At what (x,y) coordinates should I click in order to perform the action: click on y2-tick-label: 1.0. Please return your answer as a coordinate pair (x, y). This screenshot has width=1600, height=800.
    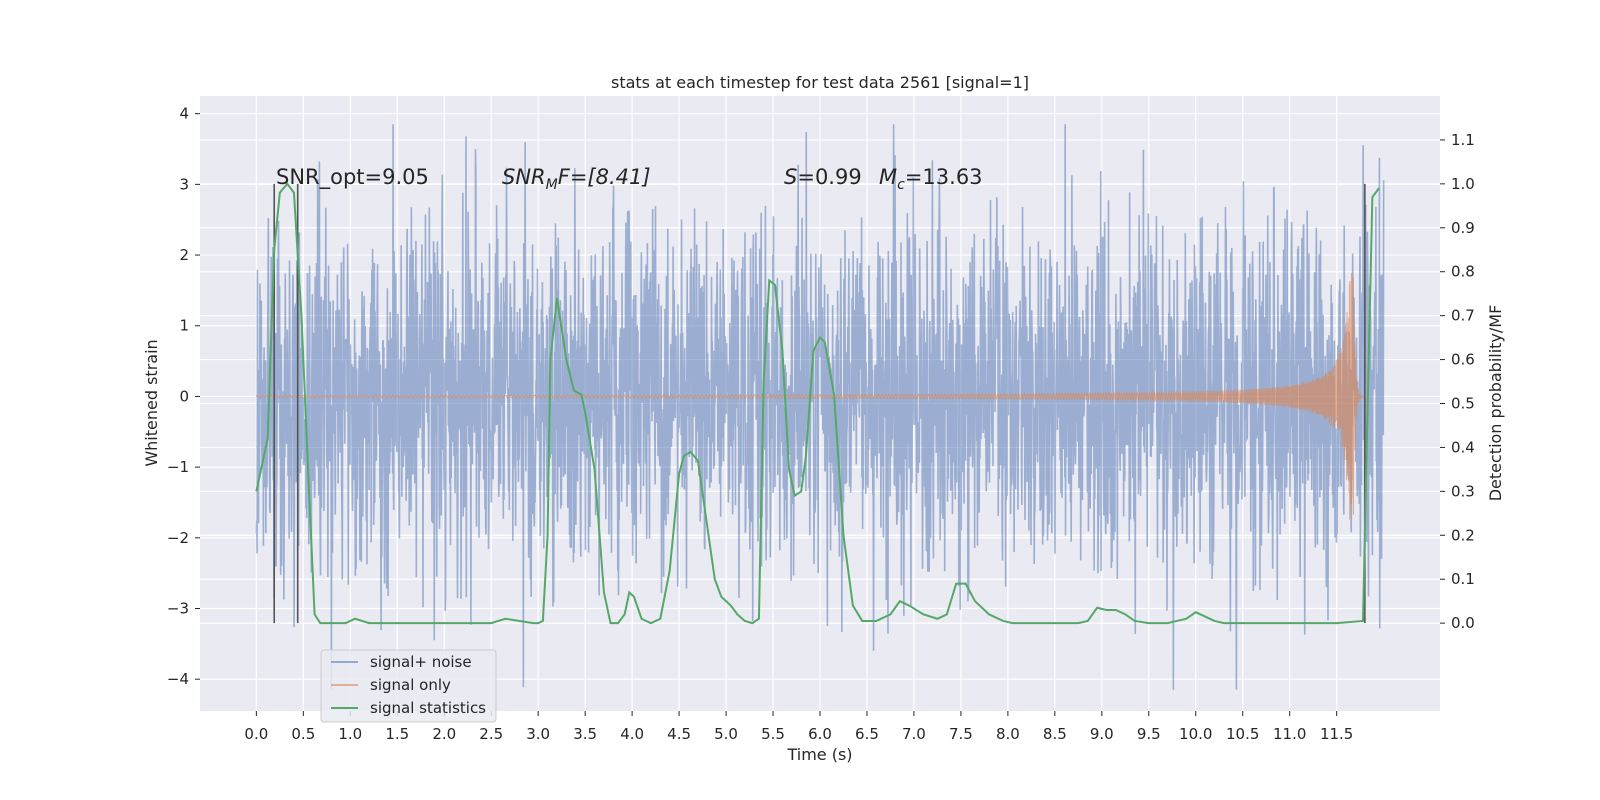
    Looking at the image, I should click on (1463, 184).